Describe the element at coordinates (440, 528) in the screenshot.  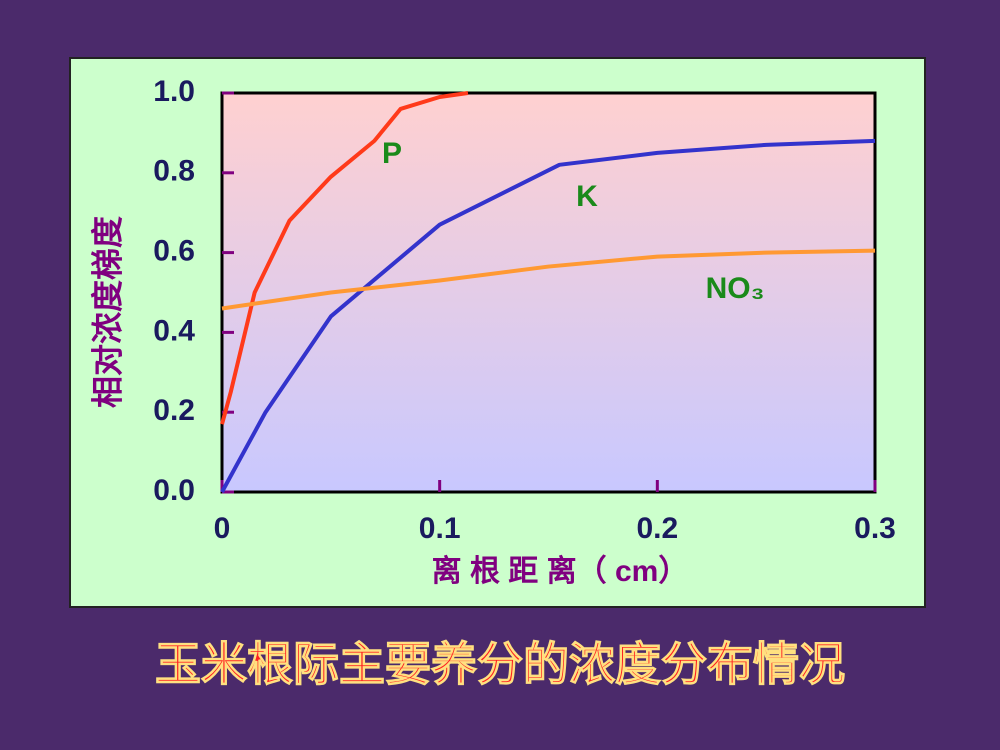
I see `x-tick-label: 0.1` at that location.